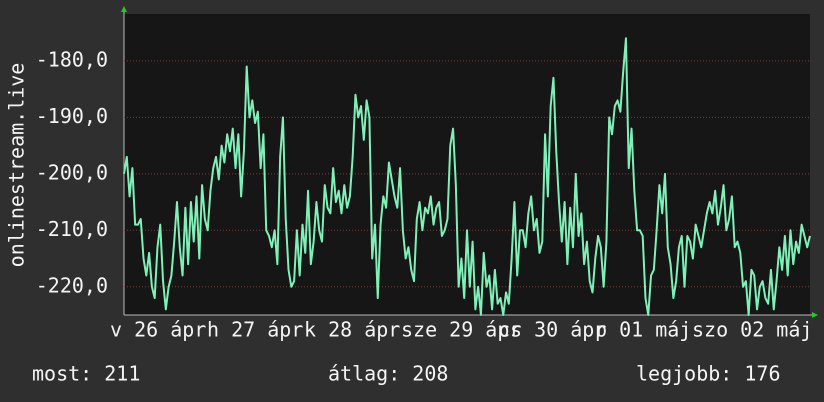  What do you see at coordinates (17, 165) in the screenshot?
I see `y-axis-label: onlinestream.live` at bounding box center [17, 165].